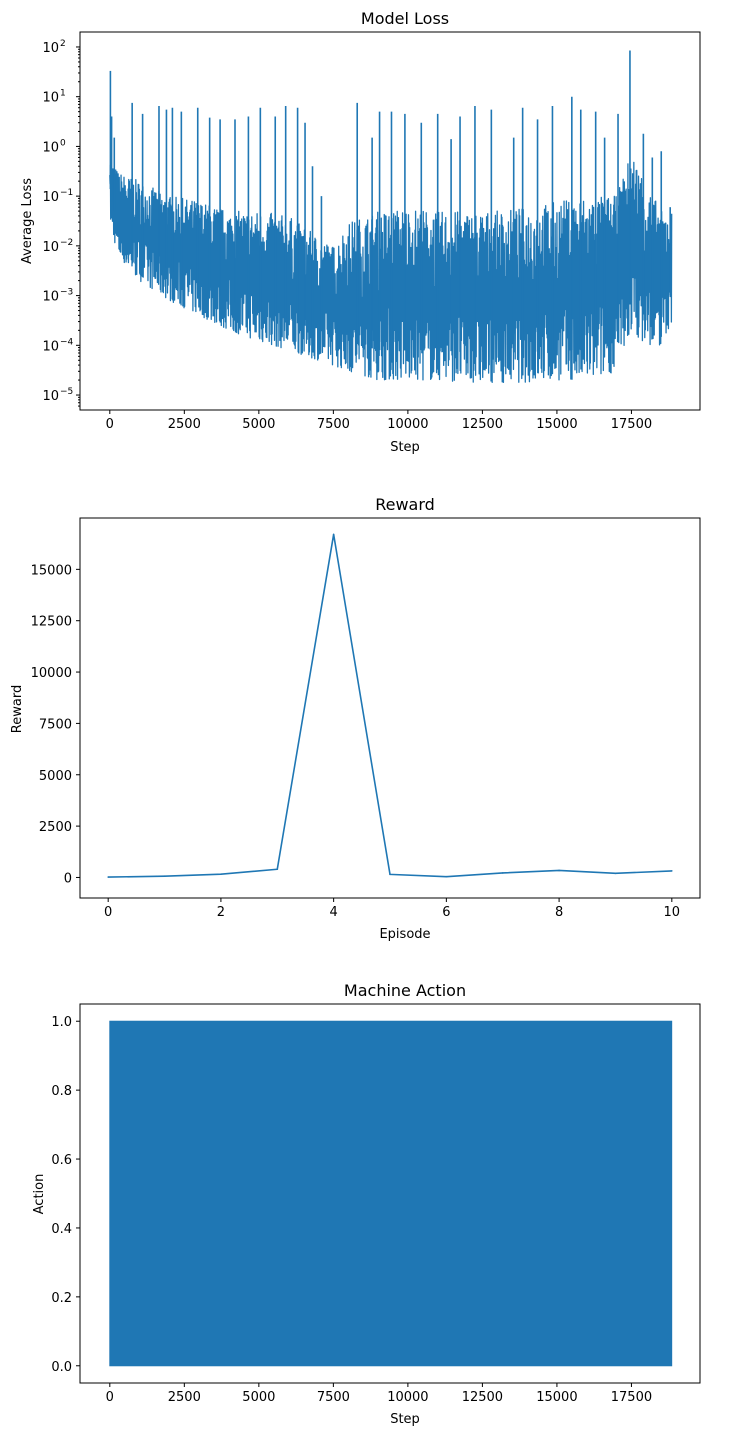 This screenshot has width=736, height=1436. What do you see at coordinates (258, 424) in the screenshot?
I see `loss-chart-xtick-label: 5000` at bounding box center [258, 424].